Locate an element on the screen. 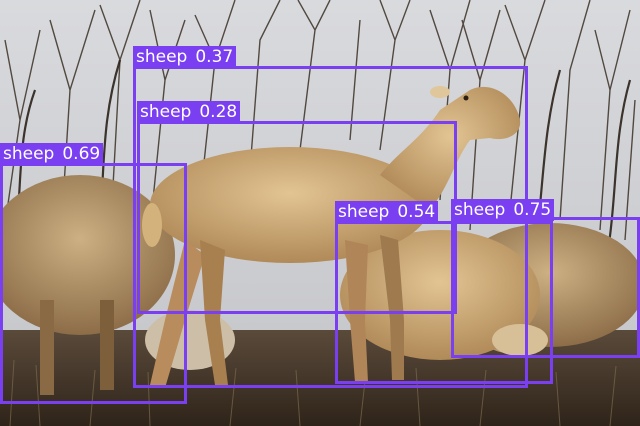 This screenshot has height=426, width=640. detection-label-1: sheep 0.37 is located at coordinates (185, 57).